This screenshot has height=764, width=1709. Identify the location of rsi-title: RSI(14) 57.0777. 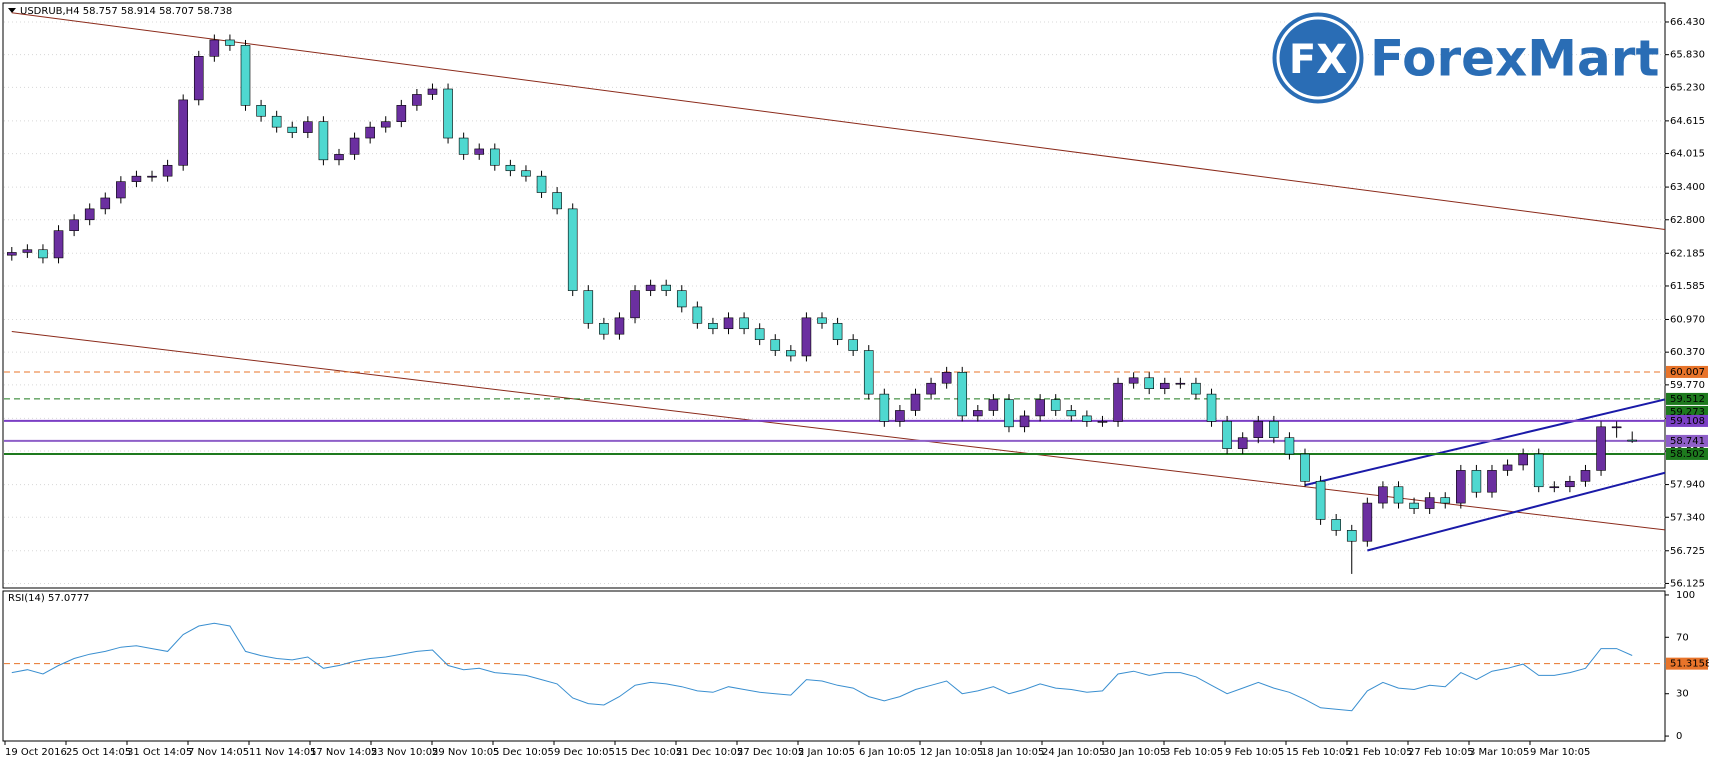
(48, 598).